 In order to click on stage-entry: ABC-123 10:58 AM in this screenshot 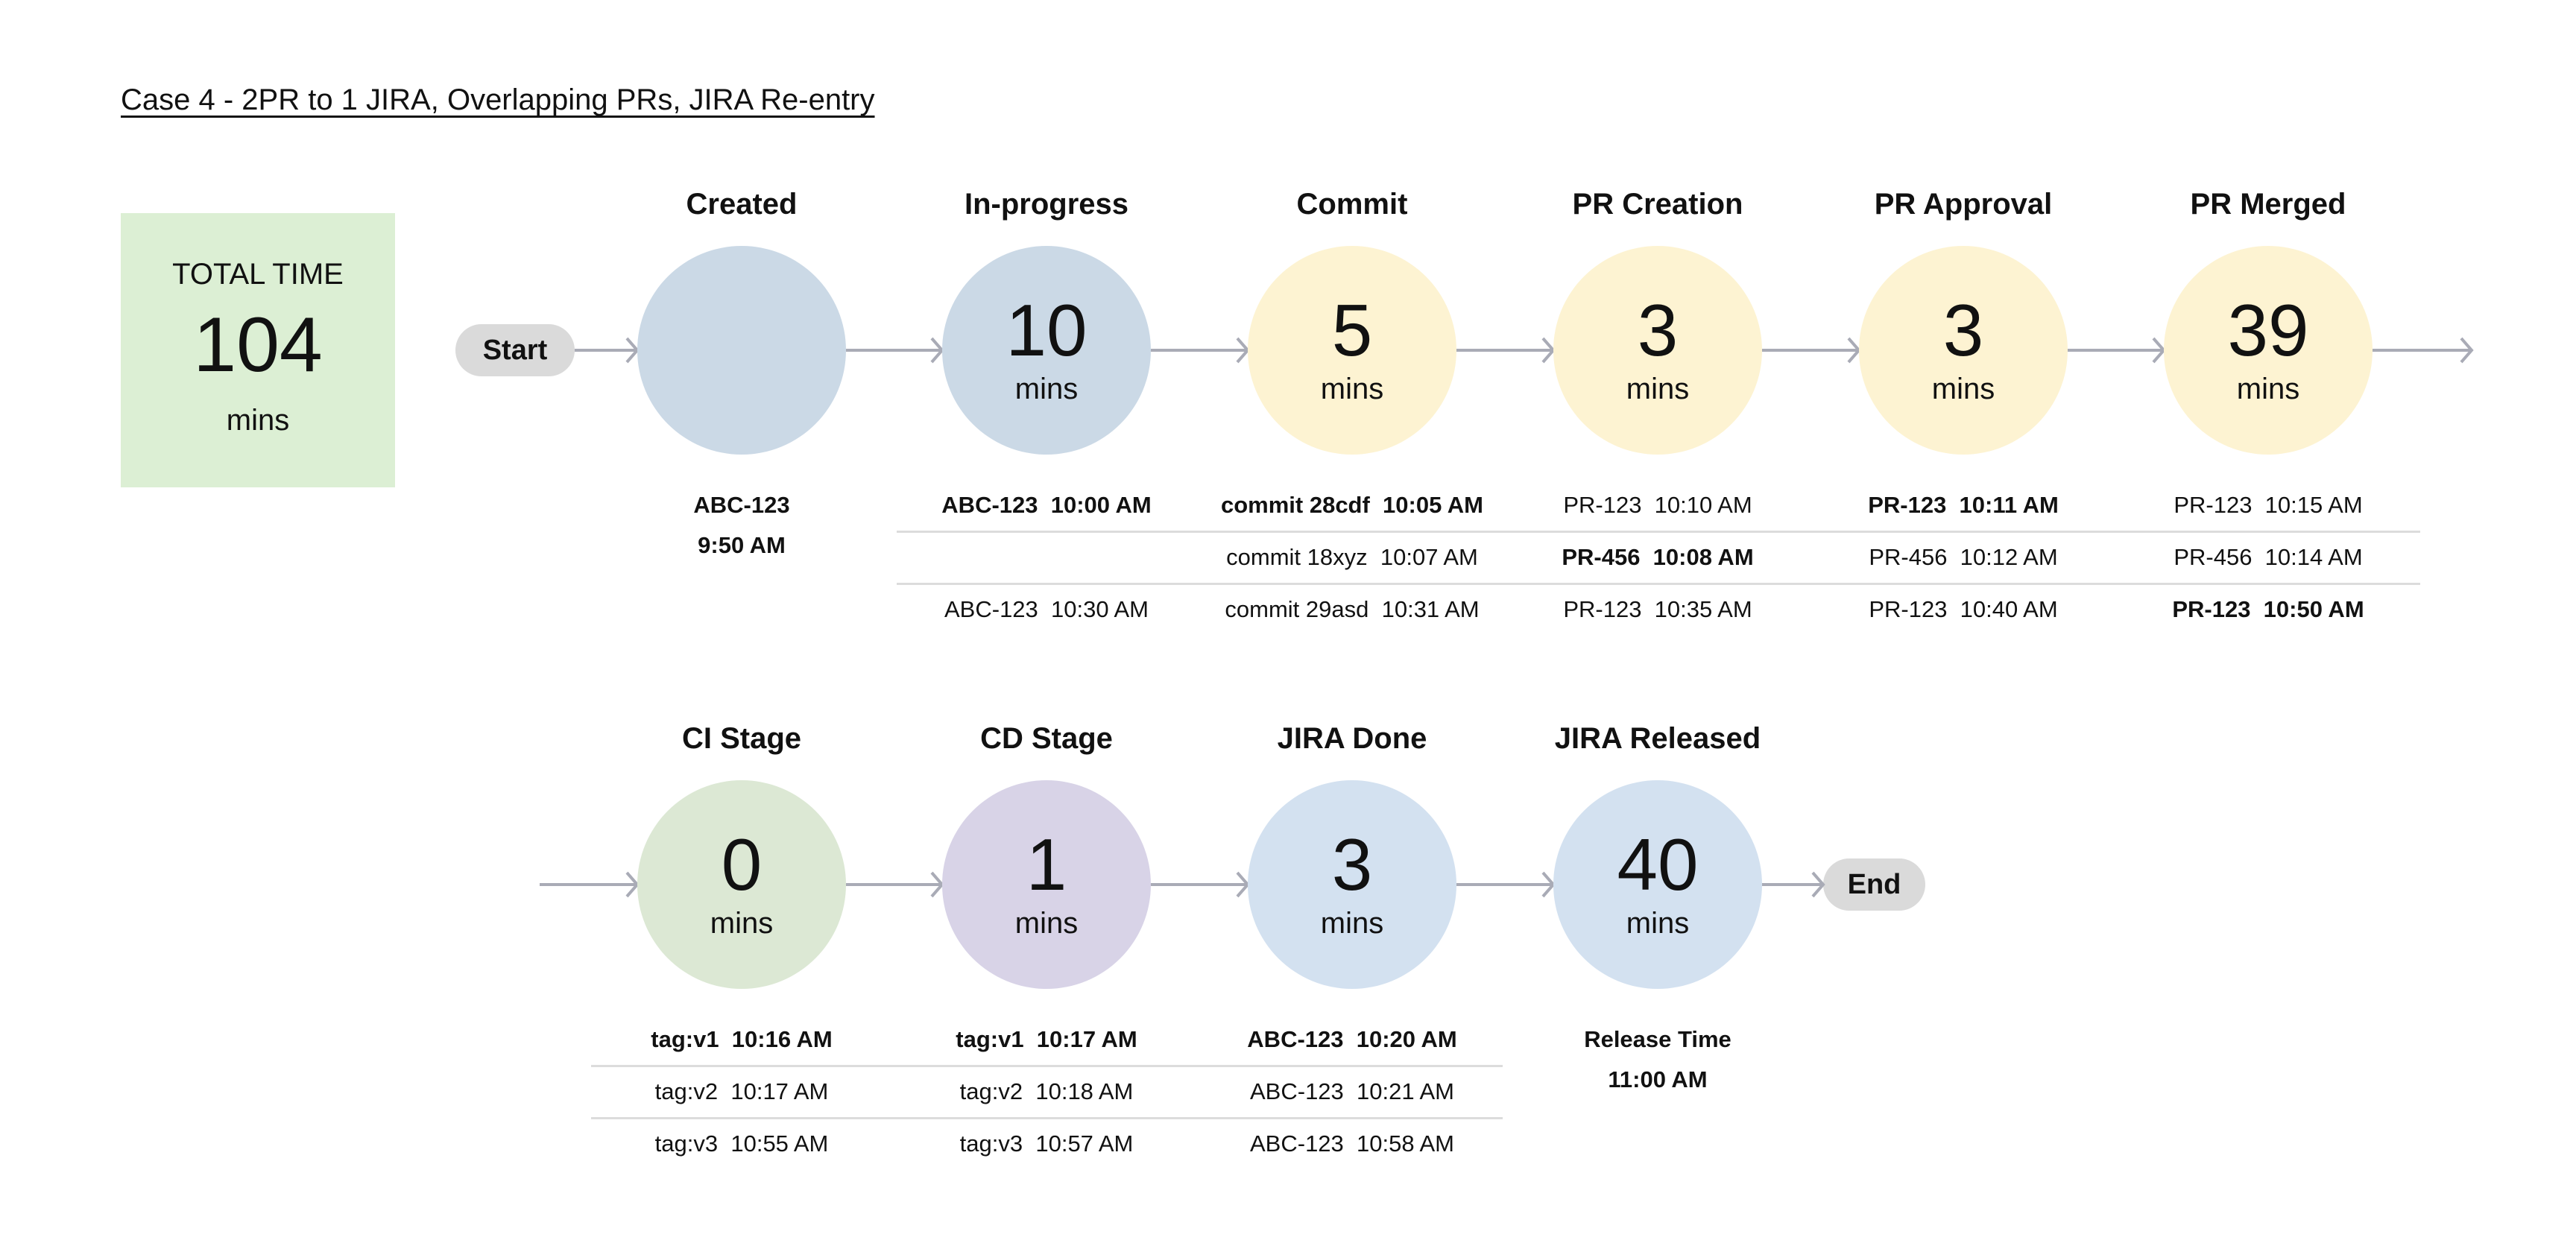, I will do `click(1352, 1144)`.